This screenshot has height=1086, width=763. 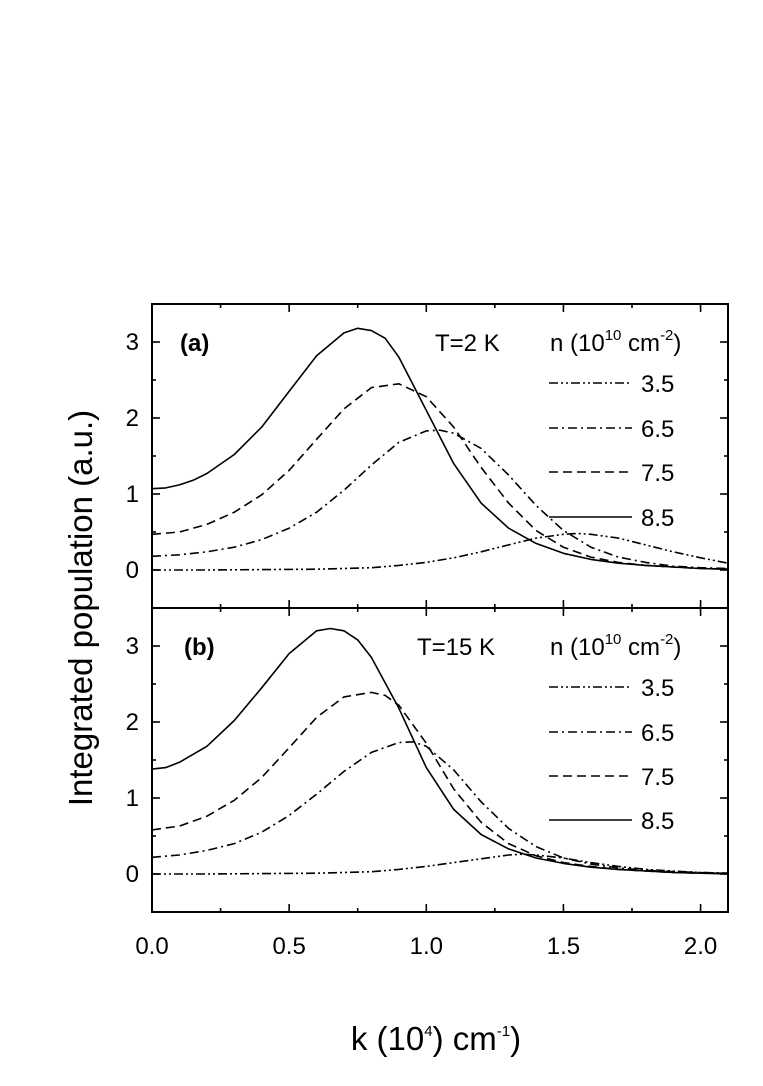 I want to click on panel-b-y-tick-label: 3, so click(x=132, y=646).